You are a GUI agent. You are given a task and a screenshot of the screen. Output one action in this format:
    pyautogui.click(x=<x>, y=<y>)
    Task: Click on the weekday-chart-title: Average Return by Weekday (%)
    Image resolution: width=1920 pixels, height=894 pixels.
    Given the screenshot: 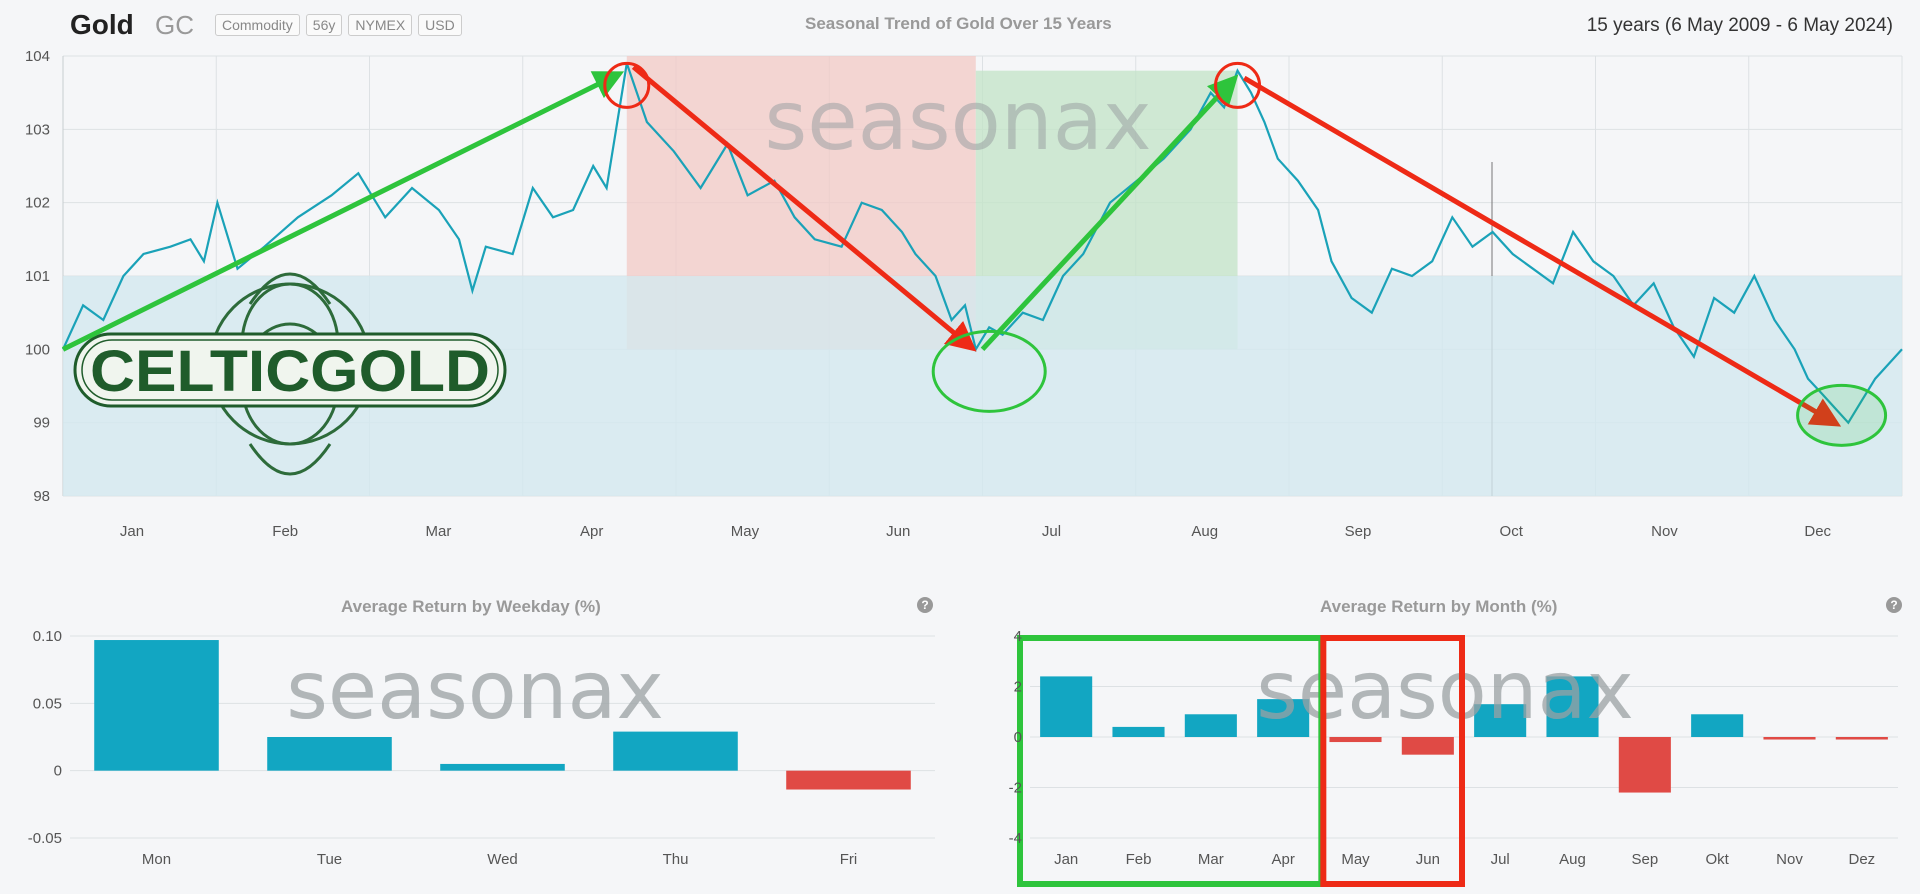 What is the action you would take?
    pyautogui.click(x=471, y=606)
    